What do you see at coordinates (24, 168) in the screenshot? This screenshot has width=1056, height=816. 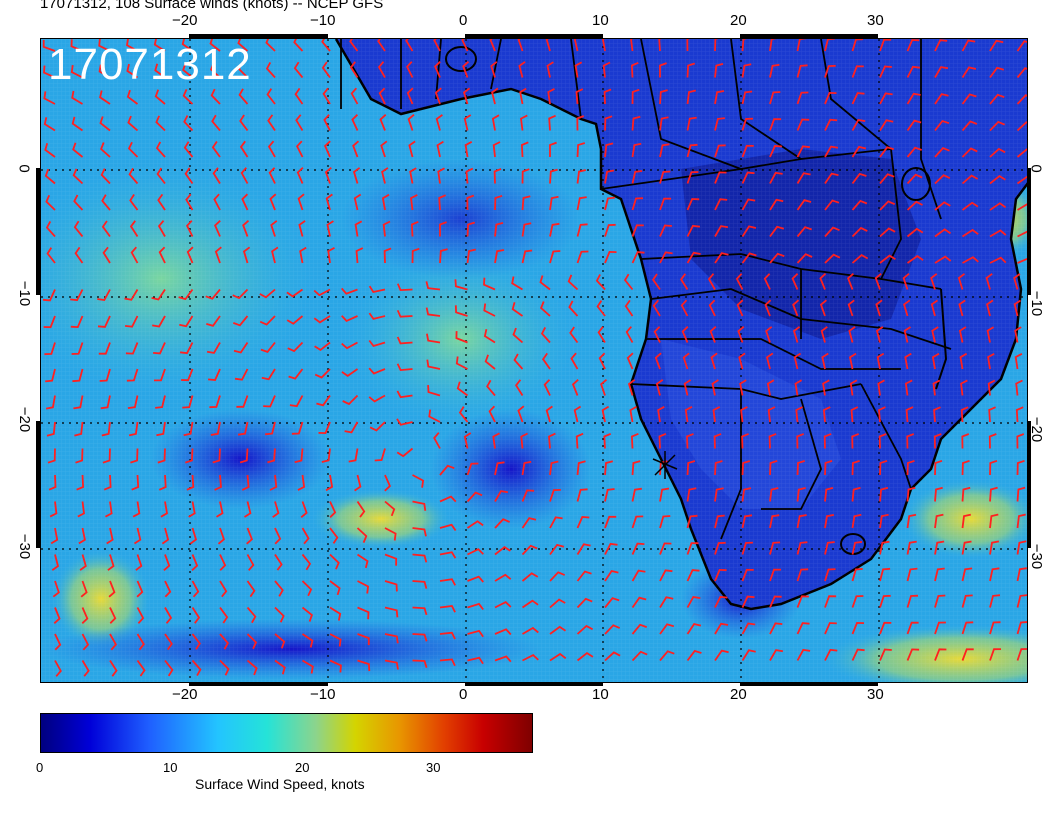 I see `lat-tick-left: 0` at bounding box center [24, 168].